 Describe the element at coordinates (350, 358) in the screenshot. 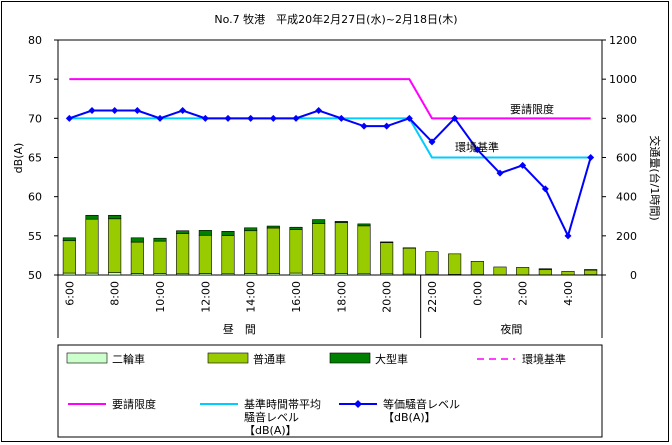

I see `legend-swatch-truck` at that location.